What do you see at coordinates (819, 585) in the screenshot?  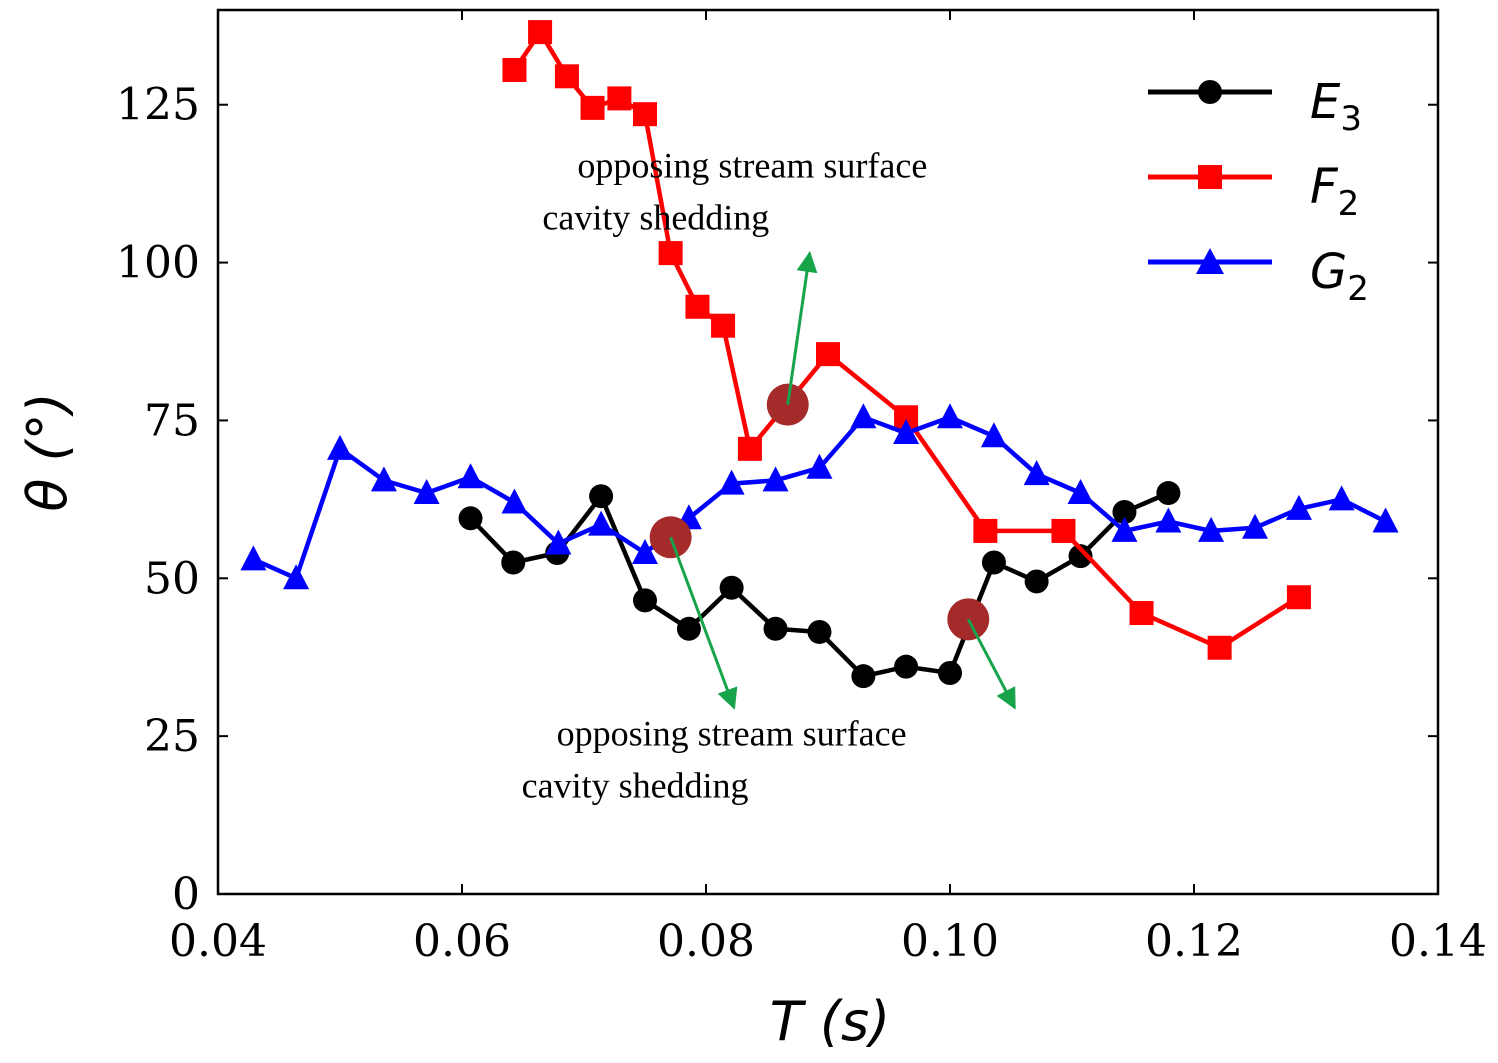 I see `series-e3` at bounding box center [819, 585].